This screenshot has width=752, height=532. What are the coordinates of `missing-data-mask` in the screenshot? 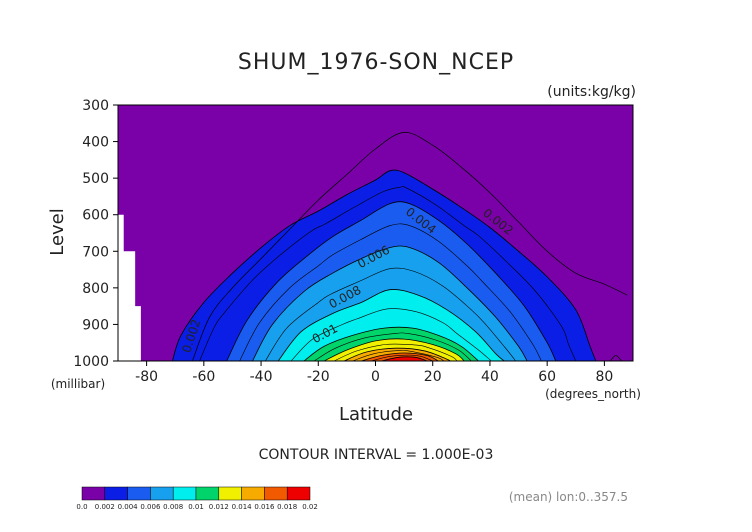 It's located at (129, 287).